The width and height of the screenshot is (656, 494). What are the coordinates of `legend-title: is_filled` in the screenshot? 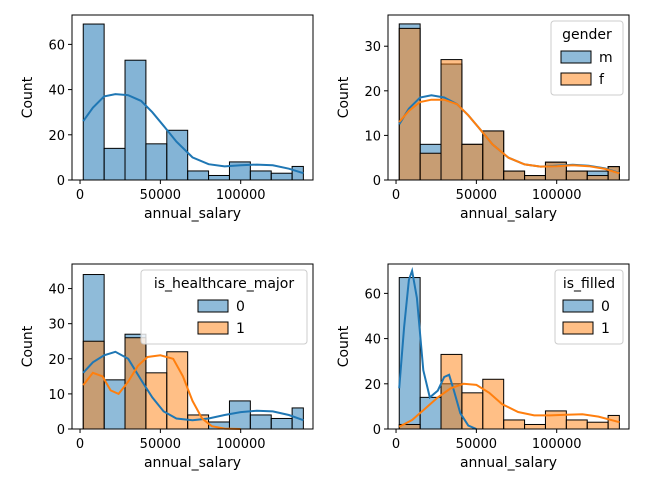 It's located at (589, 284).